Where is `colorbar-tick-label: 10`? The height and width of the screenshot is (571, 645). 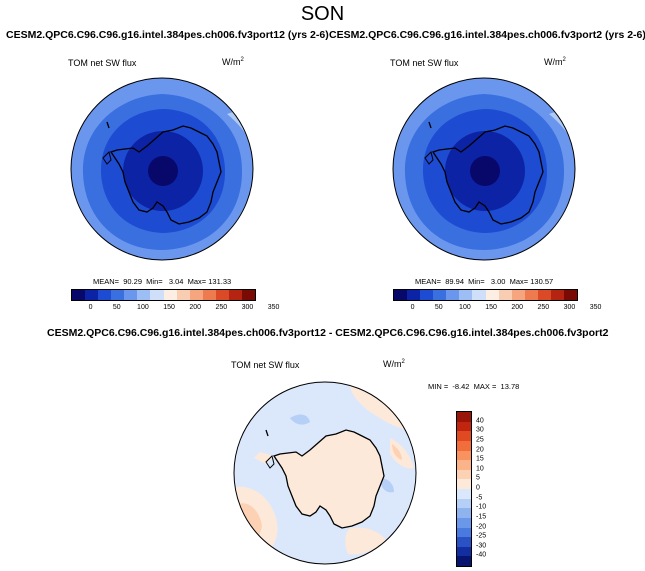
colorbar-tick-label: 10 is located at coordinates (480, 469).